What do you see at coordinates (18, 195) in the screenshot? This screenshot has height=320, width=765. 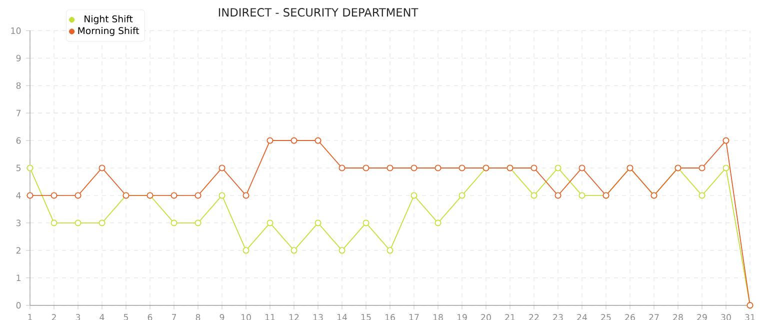 I see `y-tick-label: 4` at bounding box center [18, 195].